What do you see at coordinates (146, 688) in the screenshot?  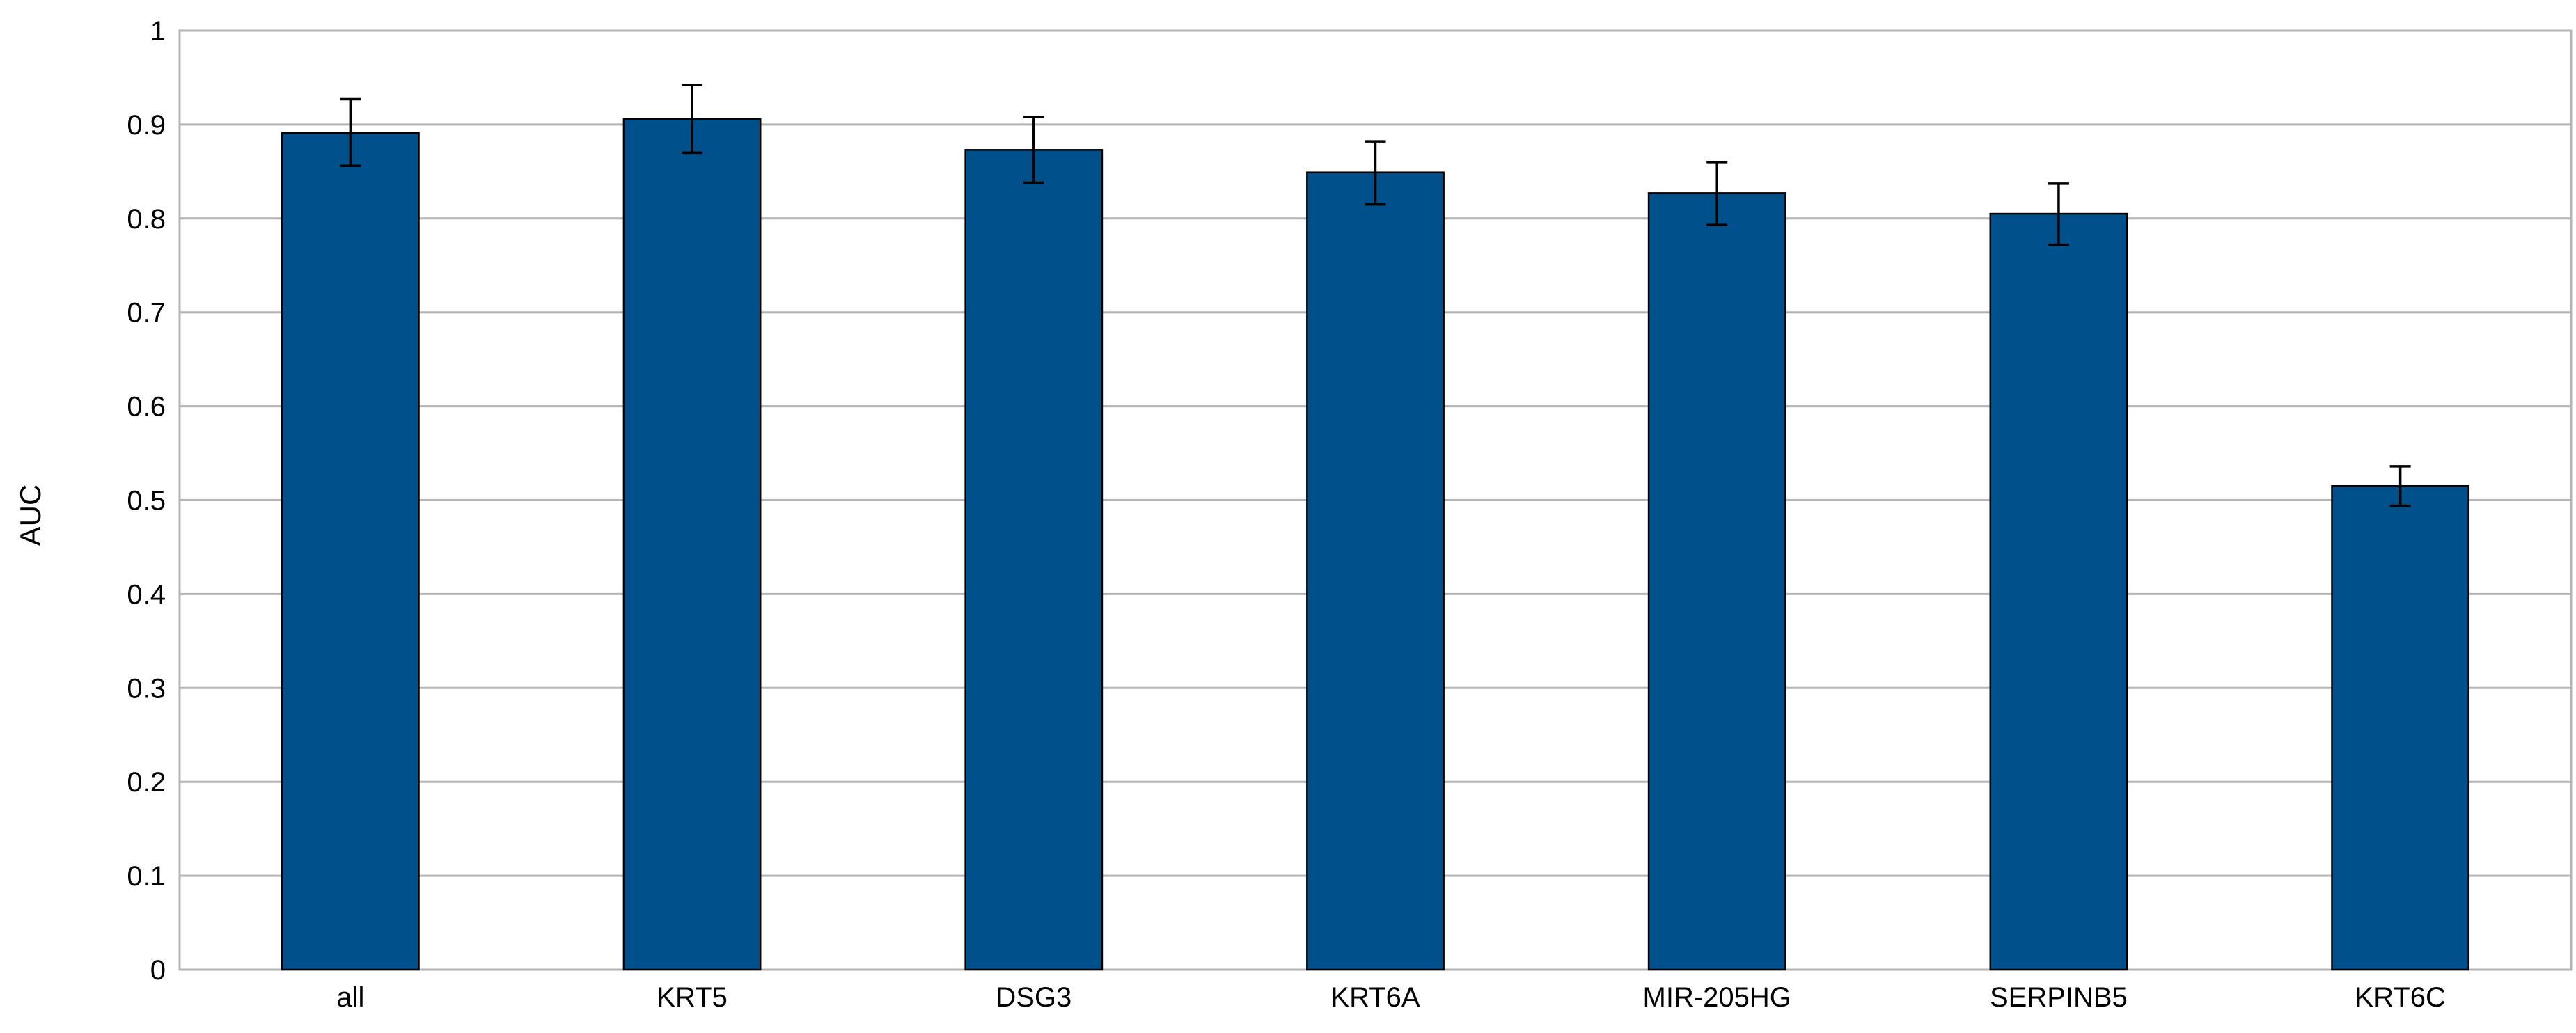 I see `y-tick-label: 0.3` at bounding box center [146, 688].